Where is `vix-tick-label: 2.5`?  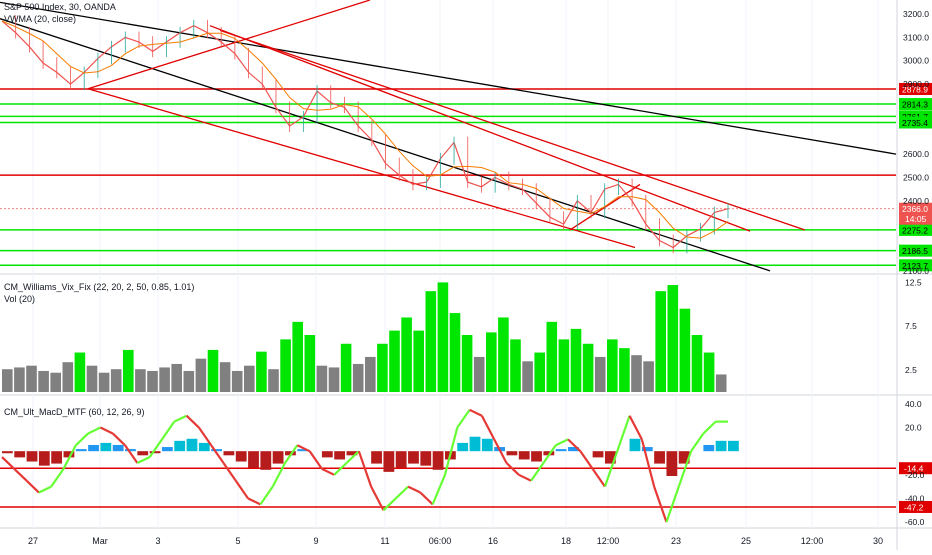 vix-tick-label: 2.5 is located at coordinates (911, 370).